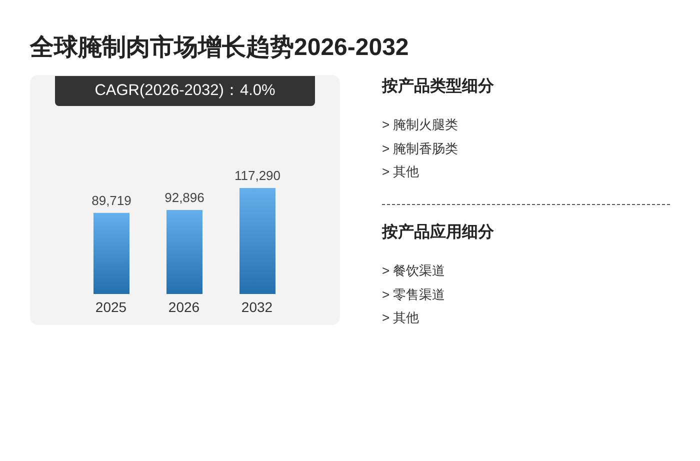  I want to click on text: > 腌制香肠类, so click(420, 148).